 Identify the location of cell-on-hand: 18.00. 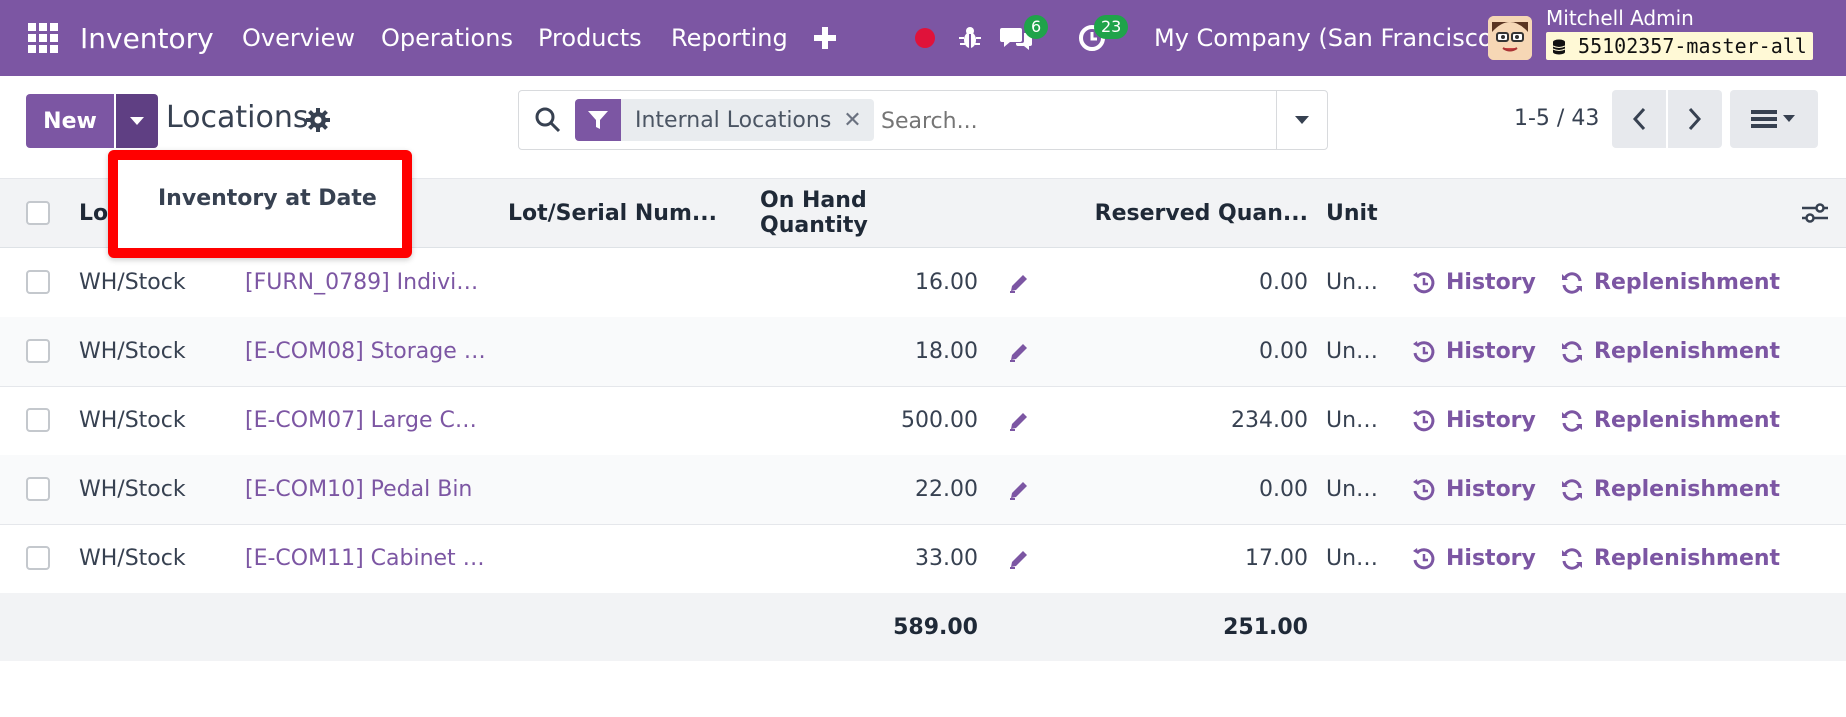
(946, 351).